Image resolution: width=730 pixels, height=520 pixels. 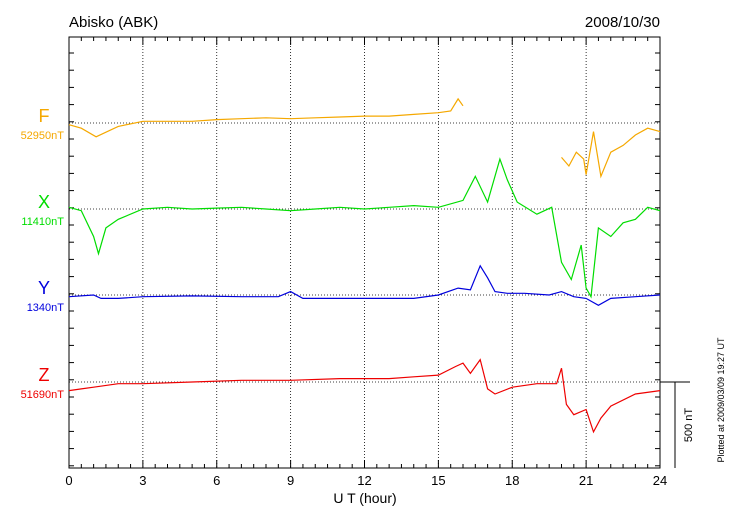 What do you see at coordinates (364, 285) in the screenshot?
I see `series-line-y` at bounding box center [364, 285].